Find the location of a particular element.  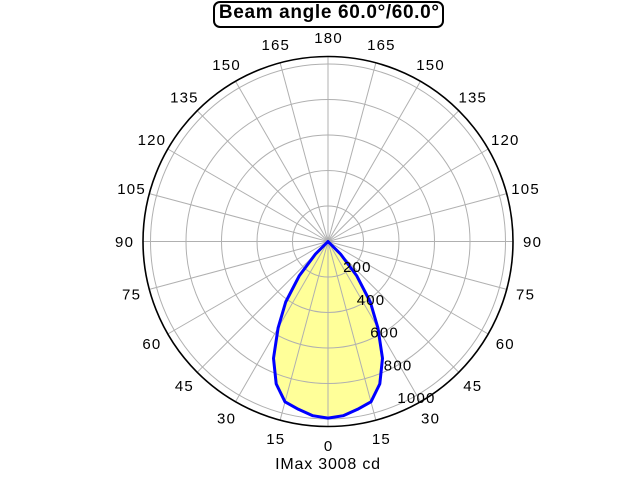

svg-text: 200 is located at coordinates (357, 267).